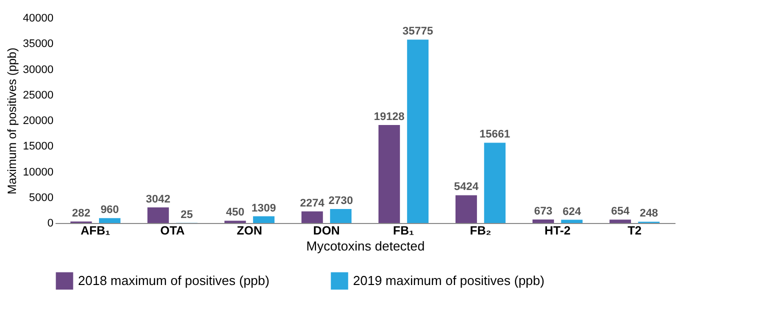  What do you see at coordinates (158, 199) in the screenshot?
I see `data-label: 3042` at bounding box center [158, 199].